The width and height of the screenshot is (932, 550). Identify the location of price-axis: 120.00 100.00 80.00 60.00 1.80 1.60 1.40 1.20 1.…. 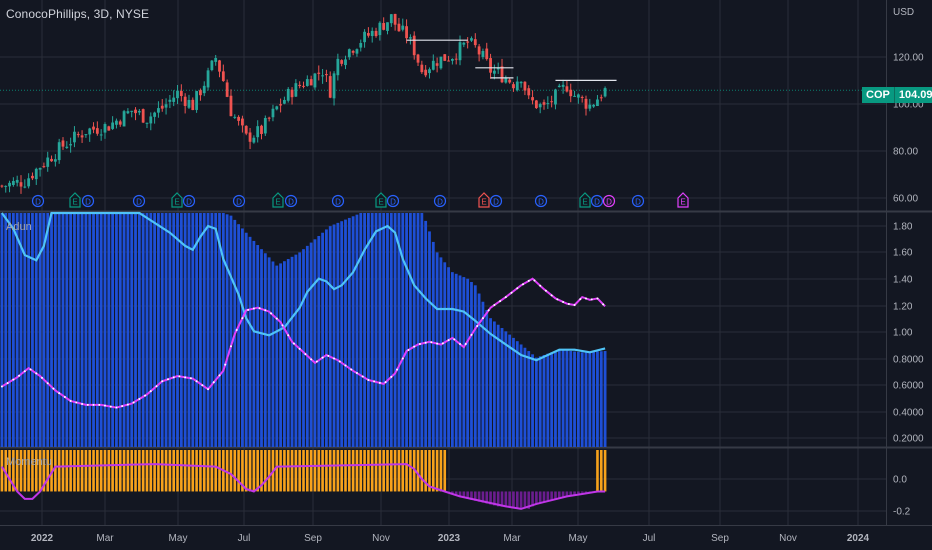
(908, 285).